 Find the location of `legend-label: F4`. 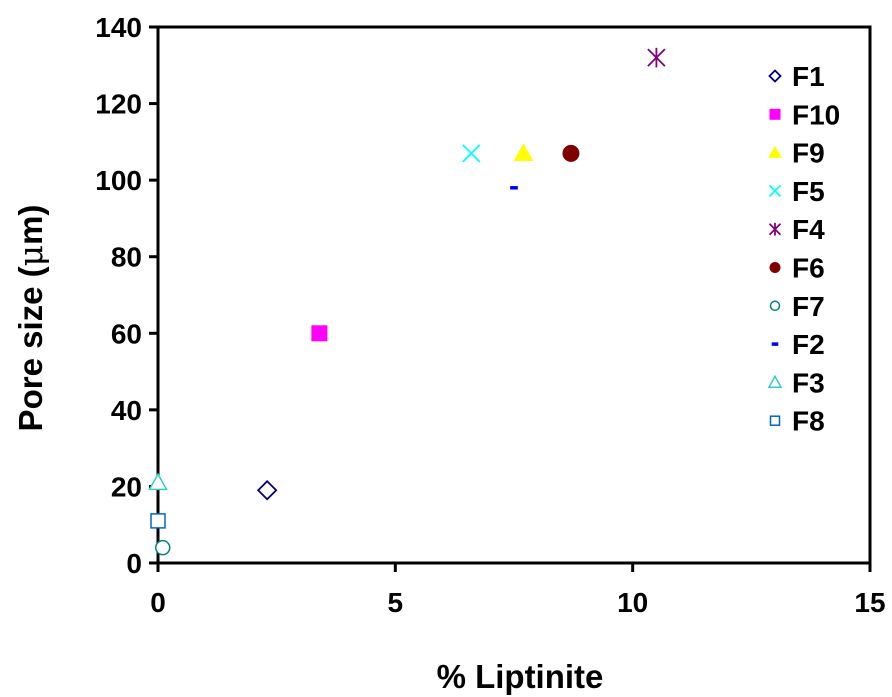

legend-label: F4 is located at coordinates (808, 229).